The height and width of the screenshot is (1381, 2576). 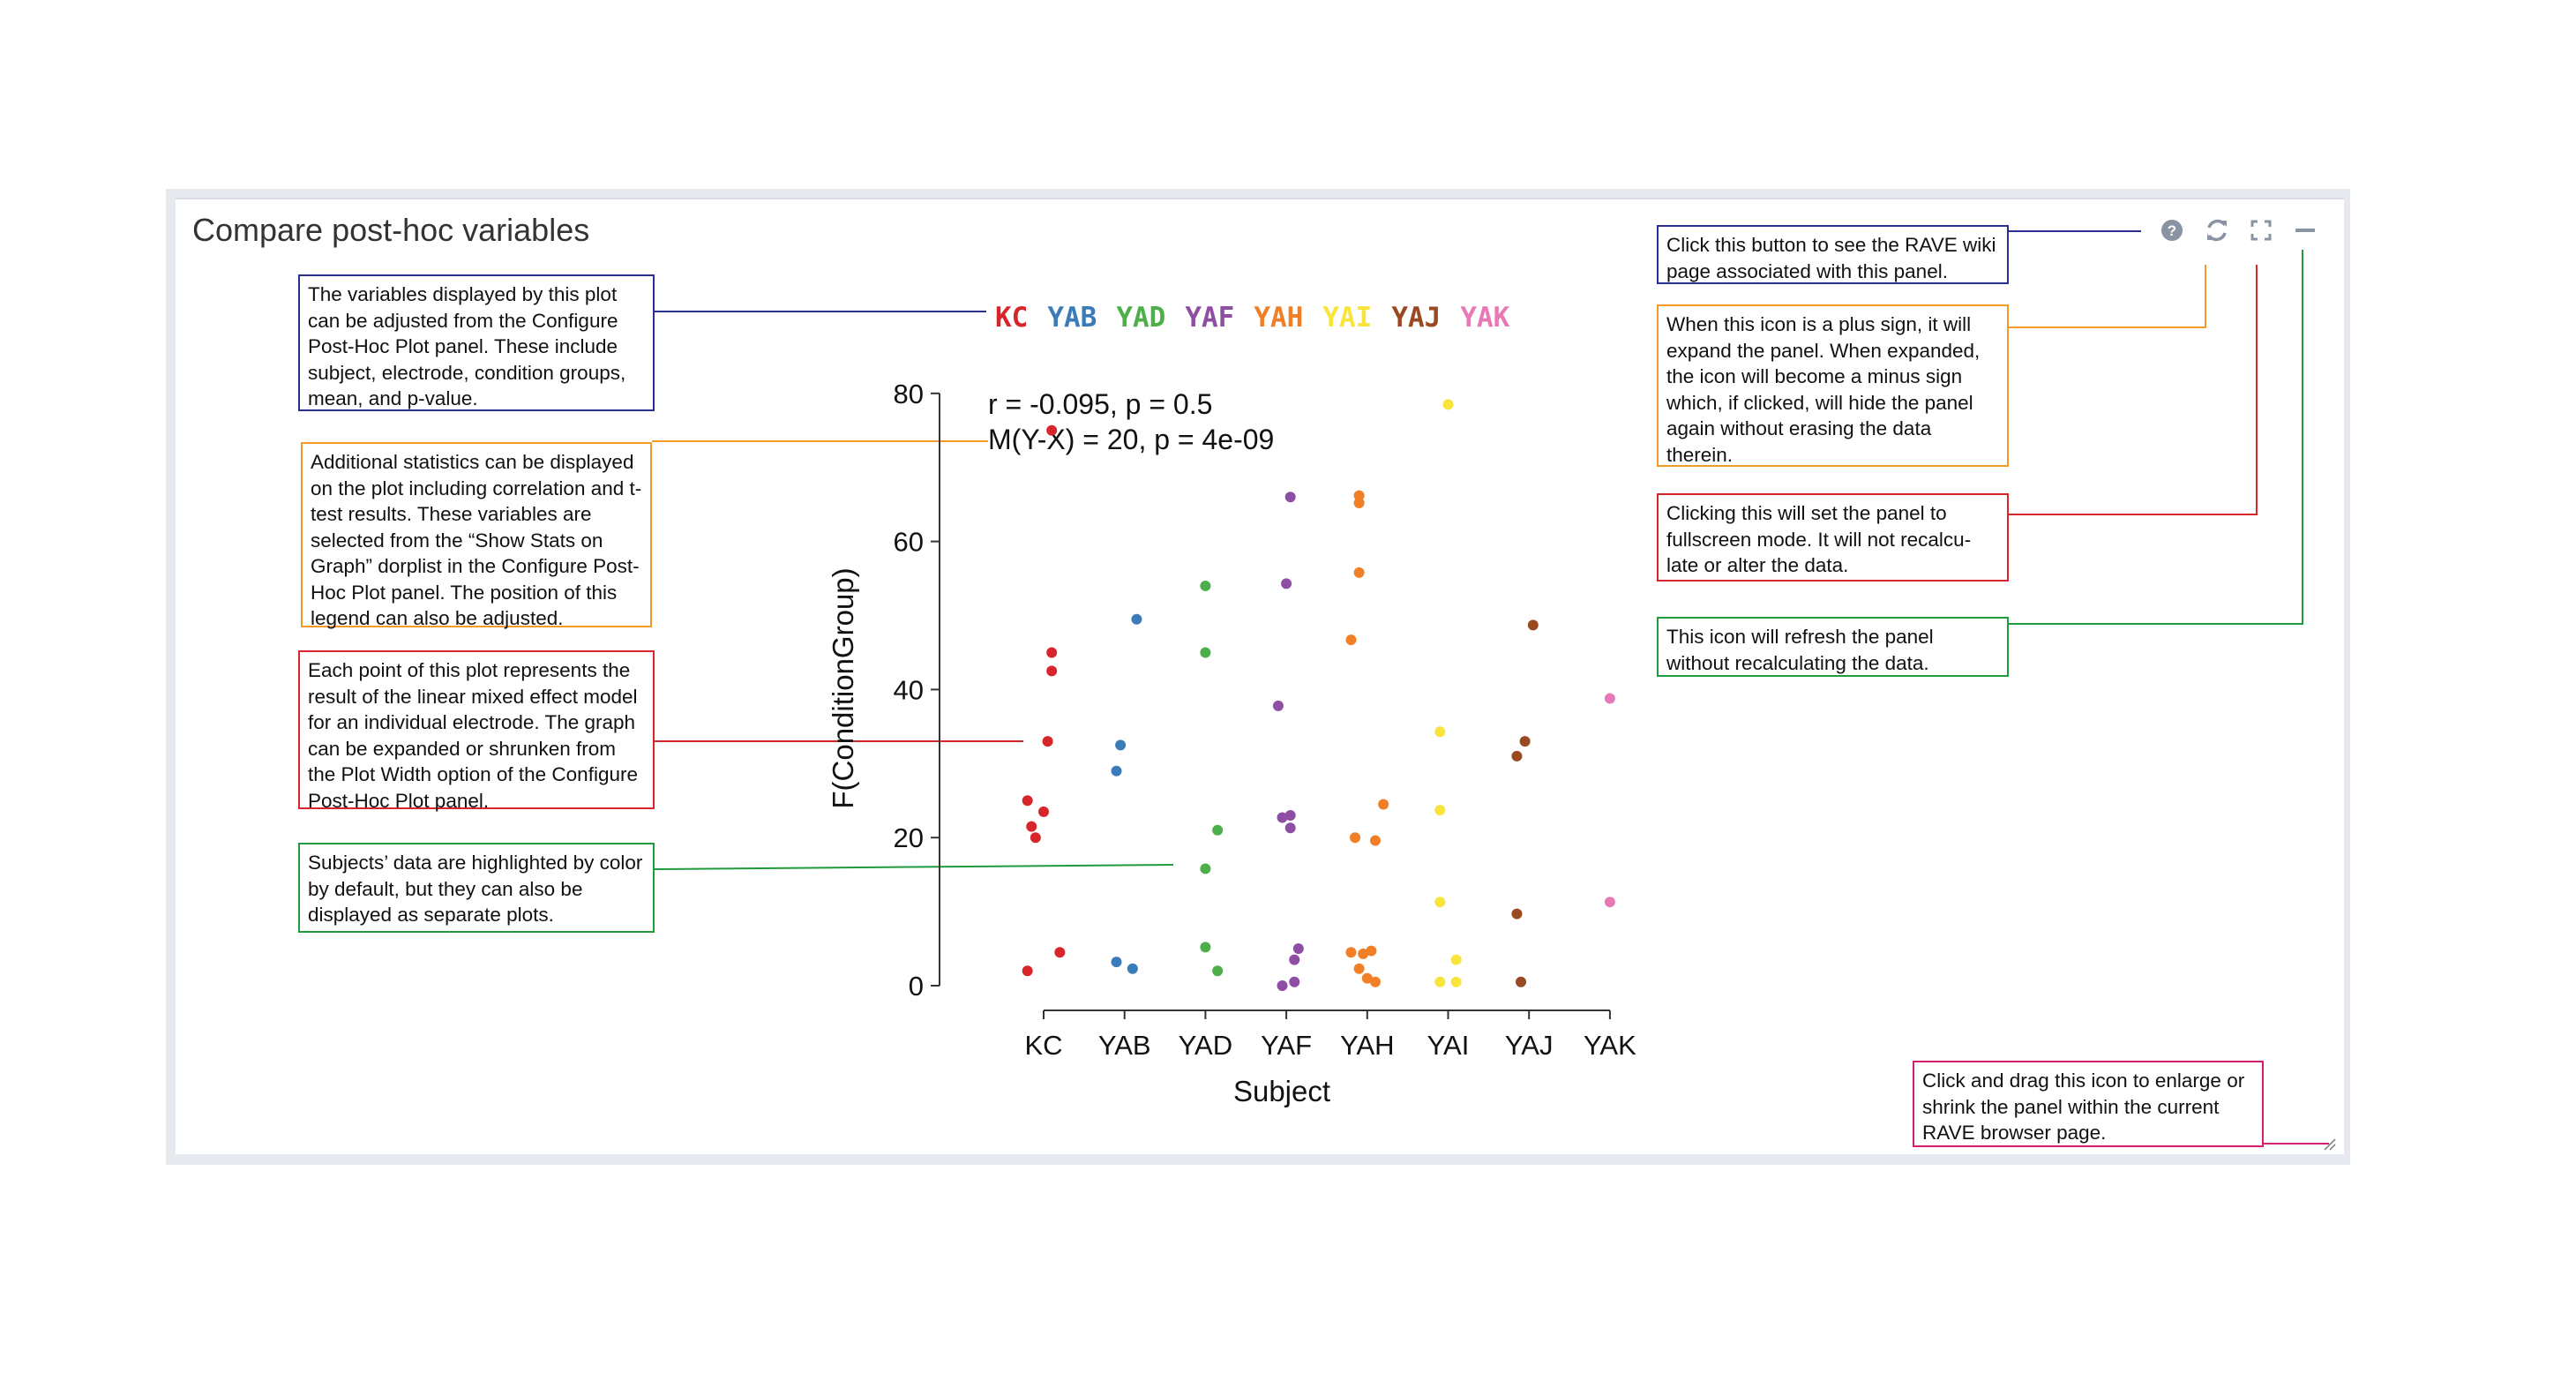 I want to click on y-tick-label-20: 20, so click(x=909, y=837).